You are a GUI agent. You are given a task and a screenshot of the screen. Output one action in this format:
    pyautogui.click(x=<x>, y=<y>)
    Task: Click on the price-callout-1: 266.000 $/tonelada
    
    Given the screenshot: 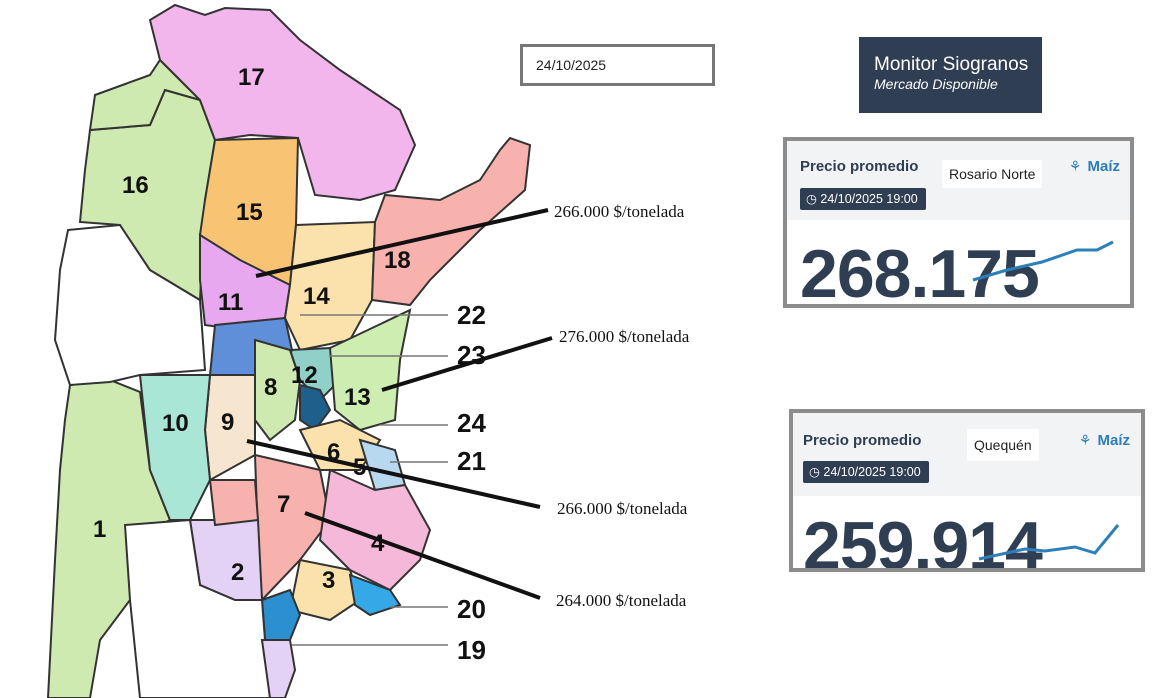 What is the action you would take?
    pyautogui.click(x=619, y=211)
    